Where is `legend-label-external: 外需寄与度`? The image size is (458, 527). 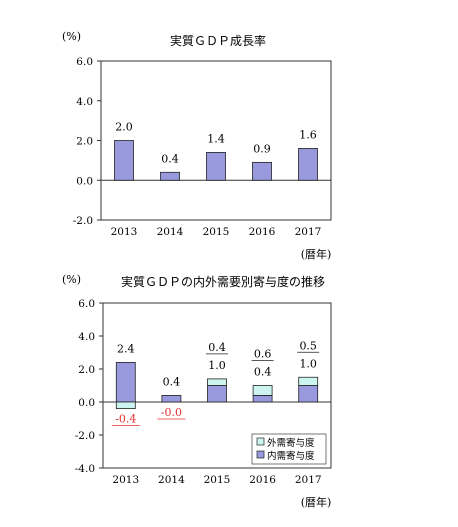 legend-label-external: 外需寄与度 is located at coordinates (291, 443).